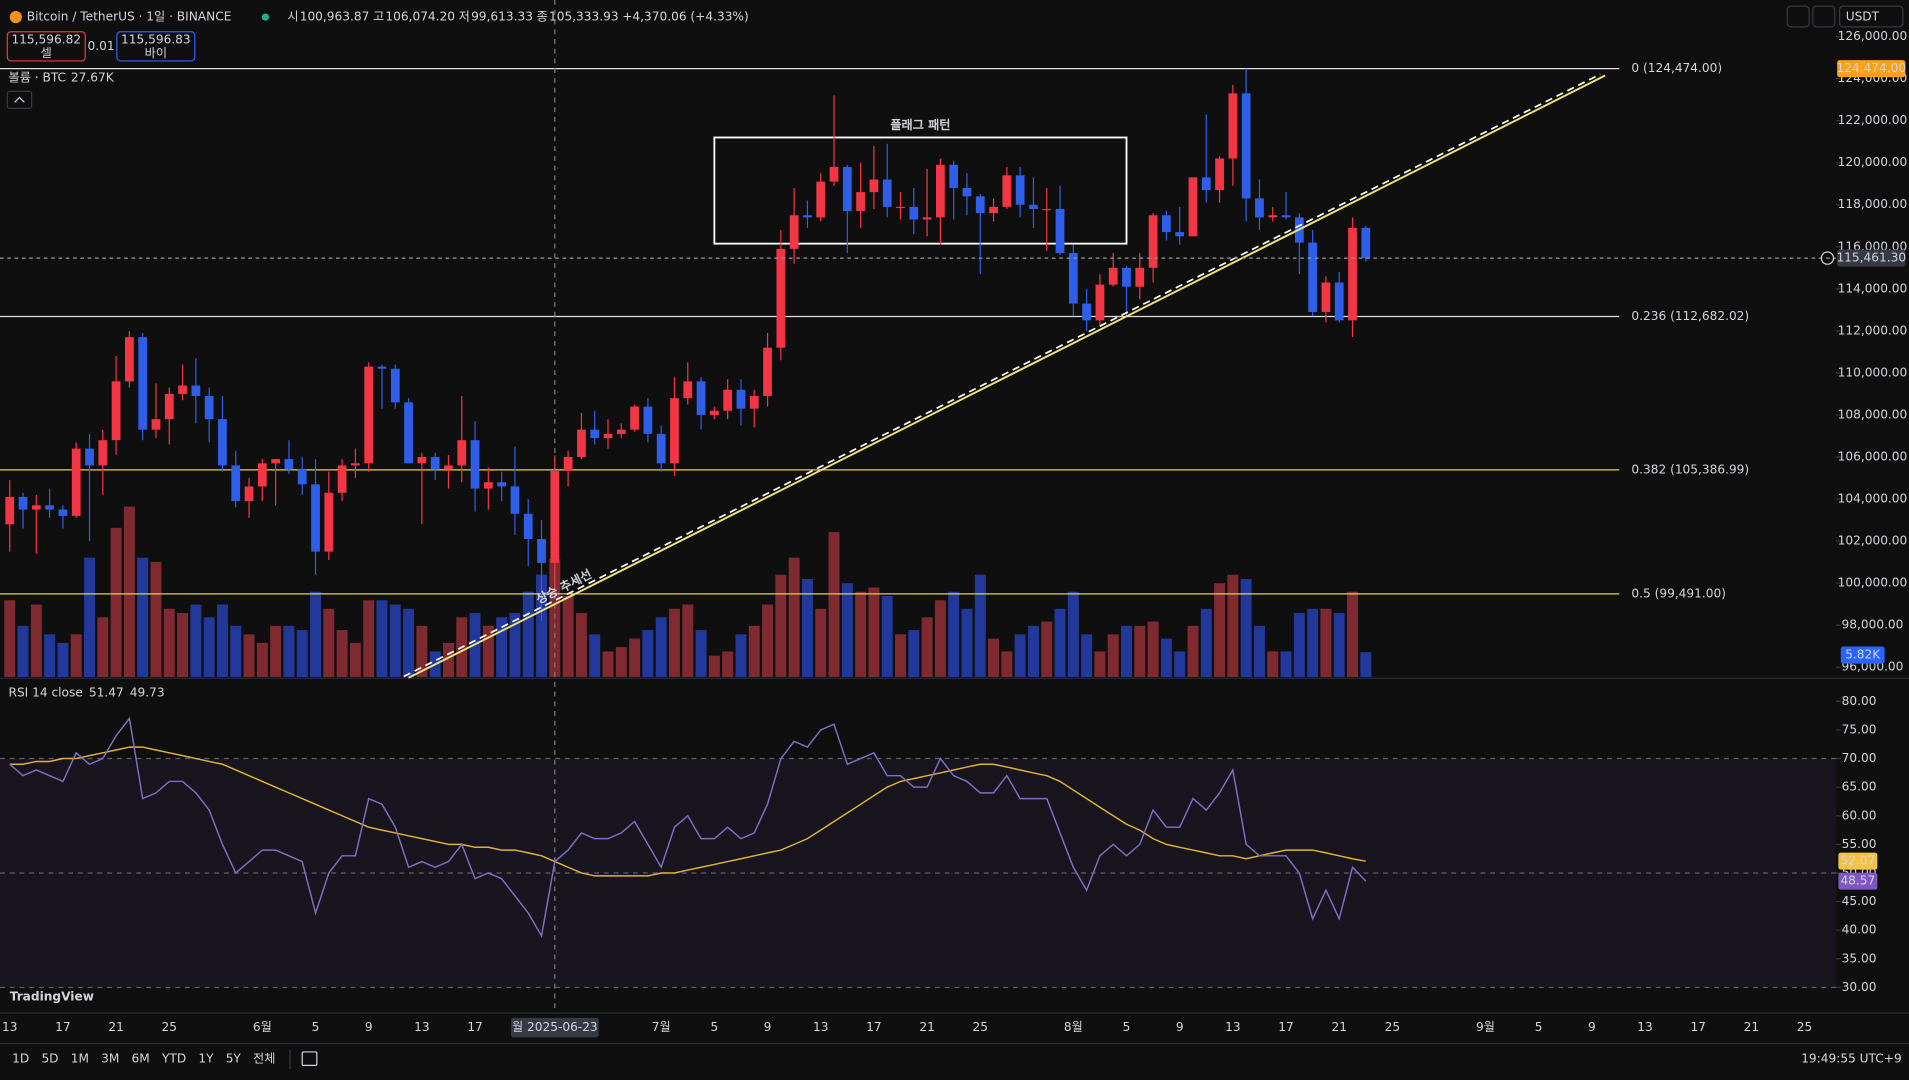 The height and width of the screenshot is (1080, 1909). I want to click on range-button: 1Y, so click(206, 1059).